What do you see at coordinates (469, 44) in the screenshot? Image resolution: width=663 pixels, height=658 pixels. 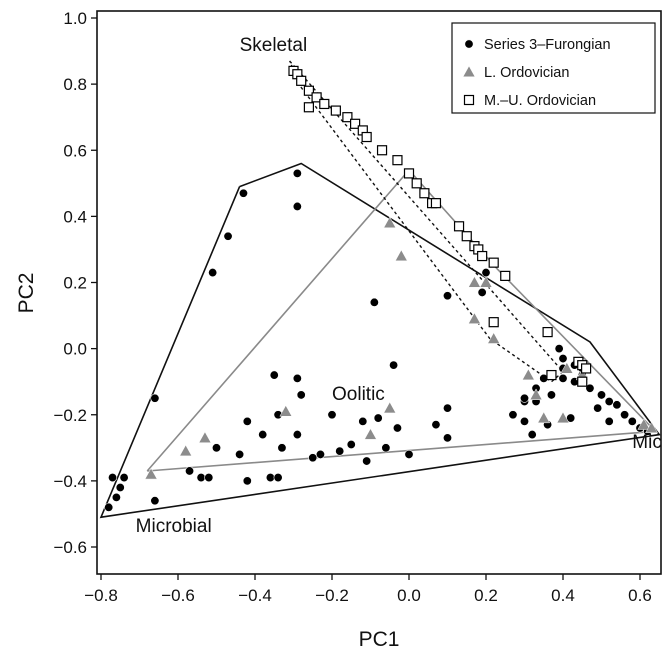 I see `legend-marker-circle` at bounding box center [469, 44].